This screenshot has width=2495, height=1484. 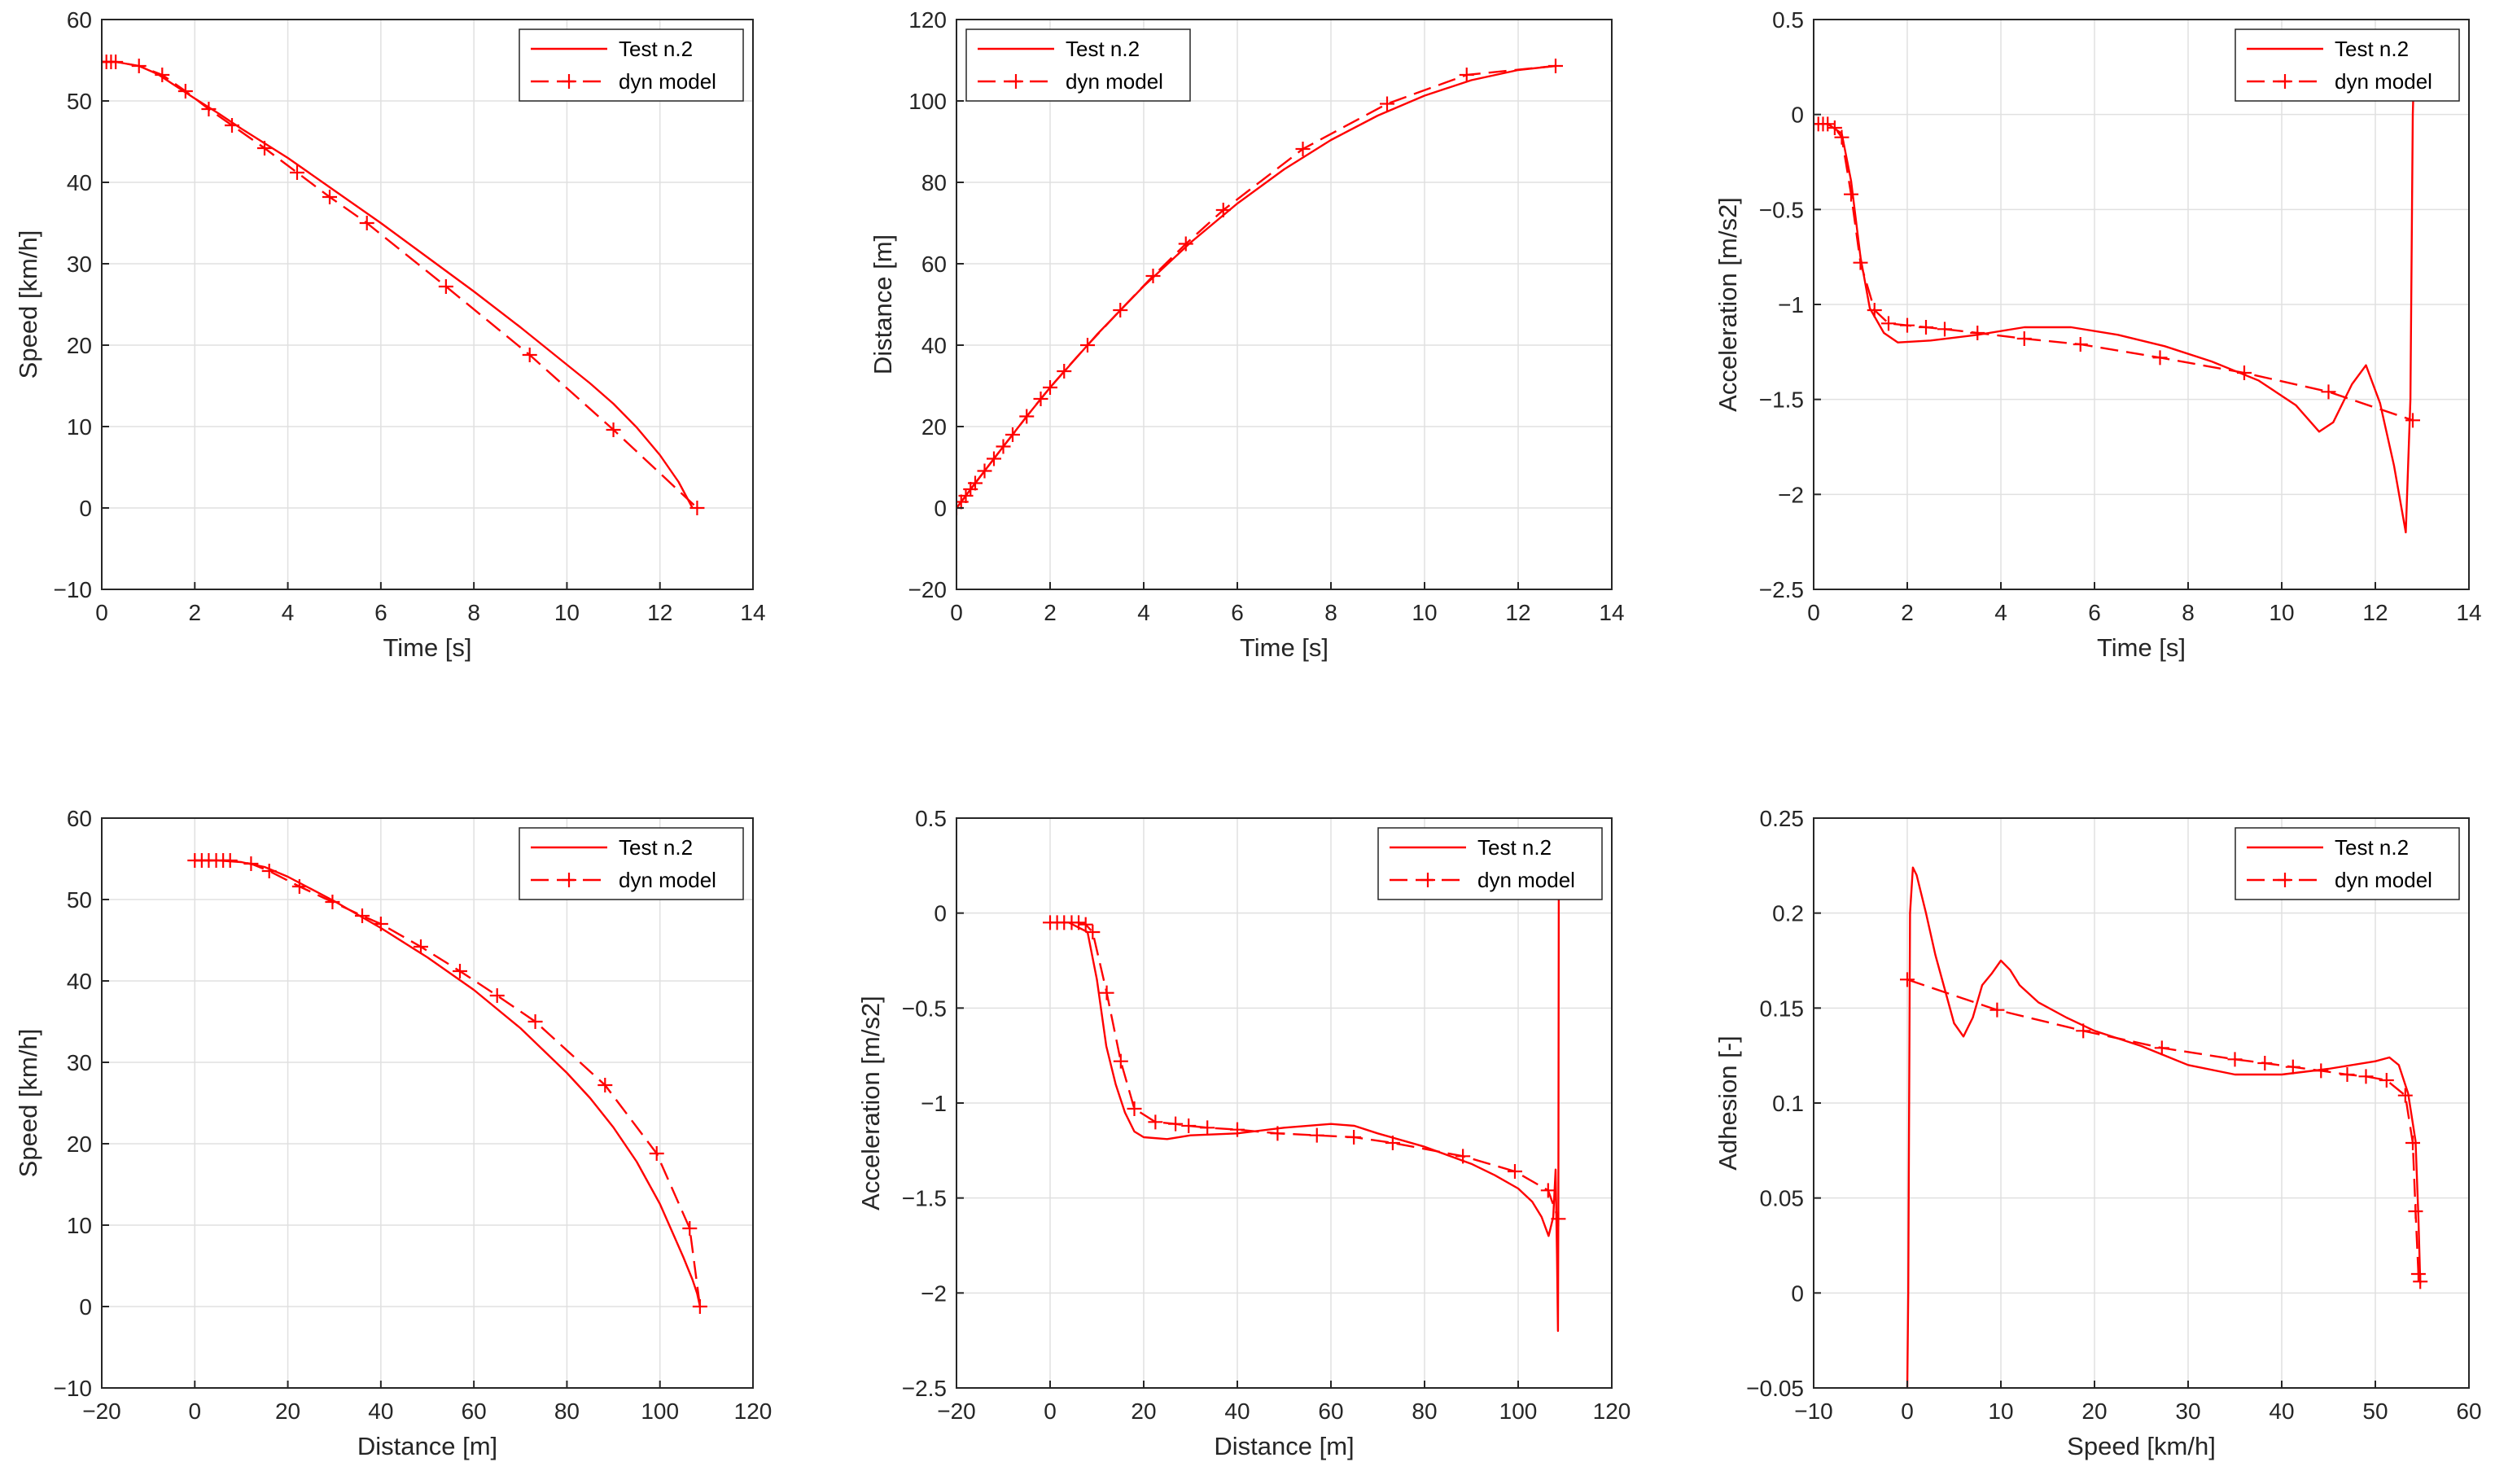 What do you see at coordinates (1728, 1102) in the screenshot?
I see `y-axis-label: Adhesion [-]` at bounding box center [1728, 1102].